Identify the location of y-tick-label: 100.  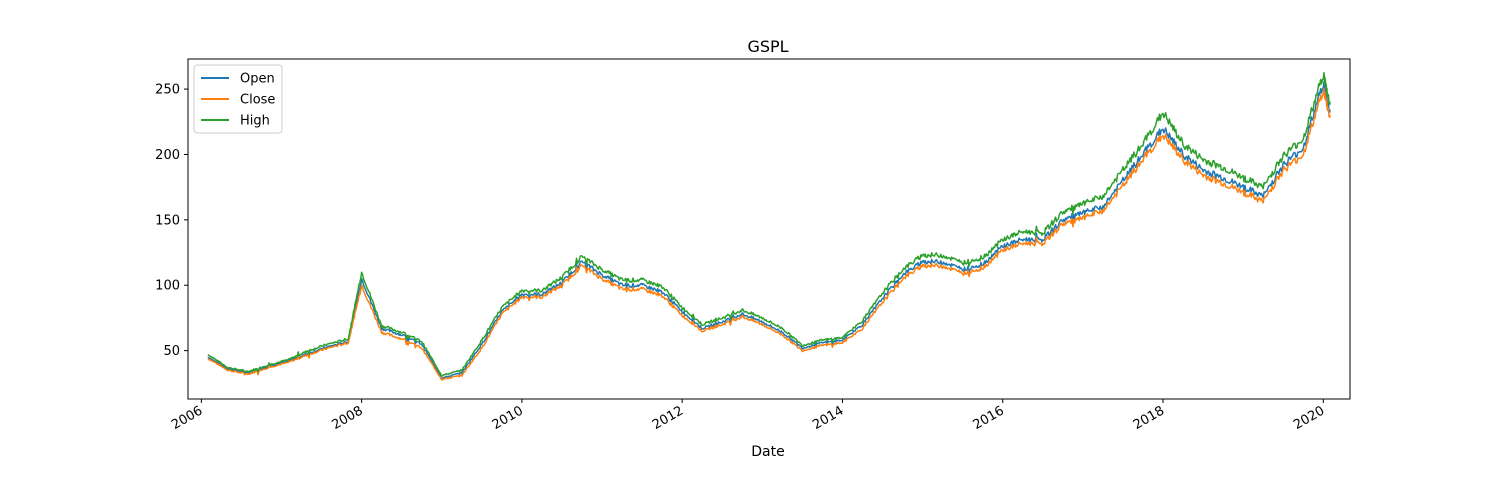
(167, 286).